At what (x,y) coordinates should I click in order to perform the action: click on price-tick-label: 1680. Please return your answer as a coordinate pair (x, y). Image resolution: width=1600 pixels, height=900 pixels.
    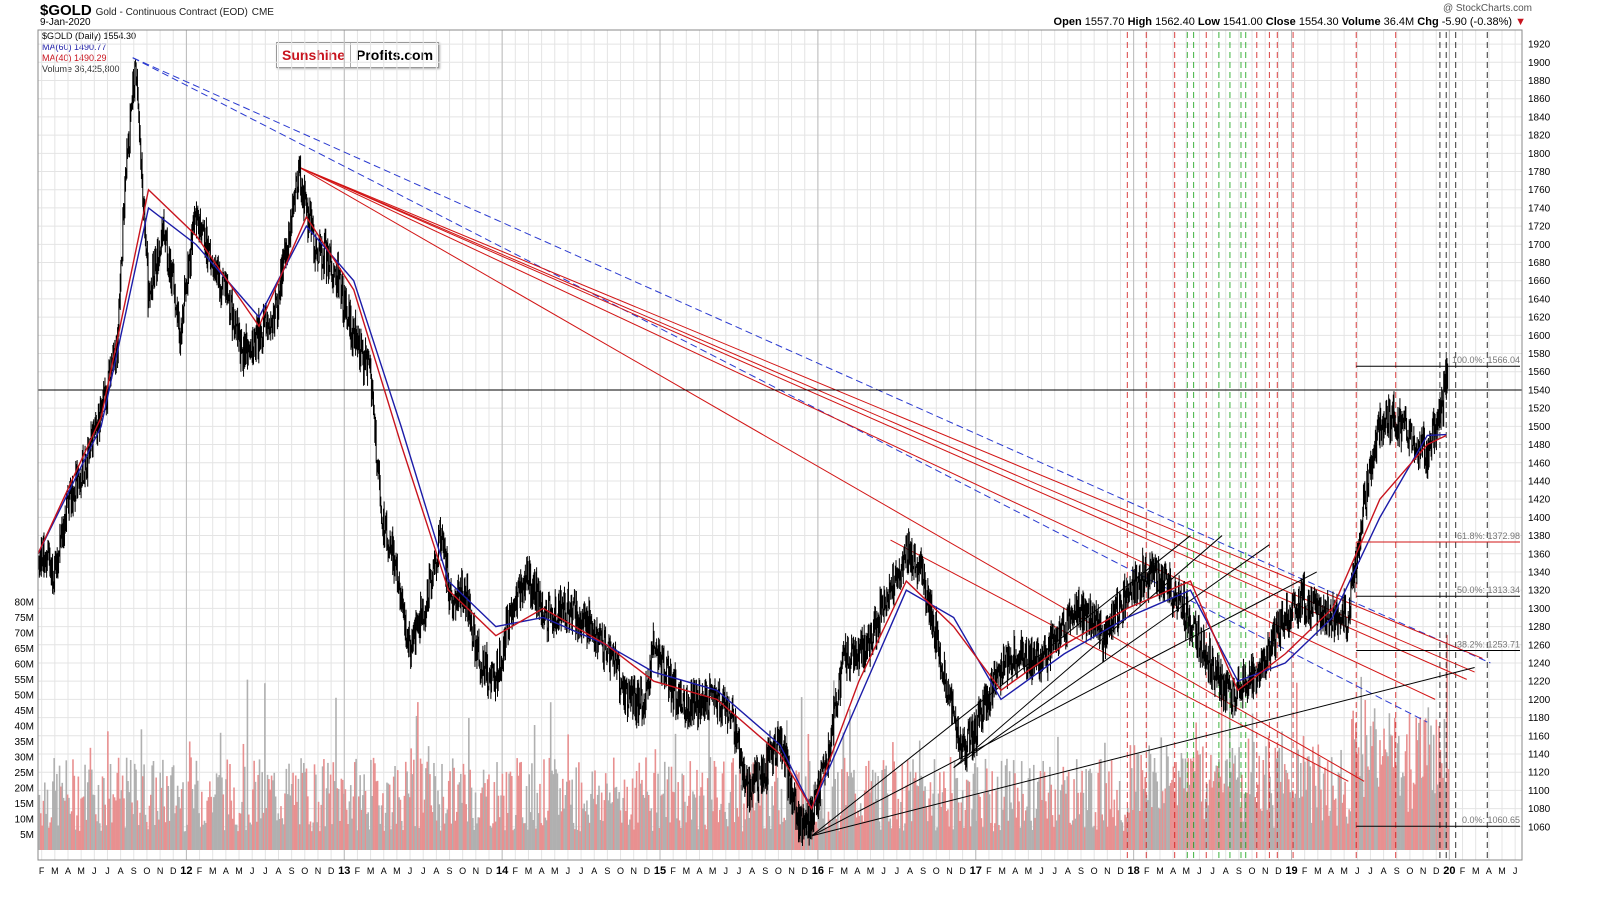
    Looking at the image, I should click on (1539, 263).